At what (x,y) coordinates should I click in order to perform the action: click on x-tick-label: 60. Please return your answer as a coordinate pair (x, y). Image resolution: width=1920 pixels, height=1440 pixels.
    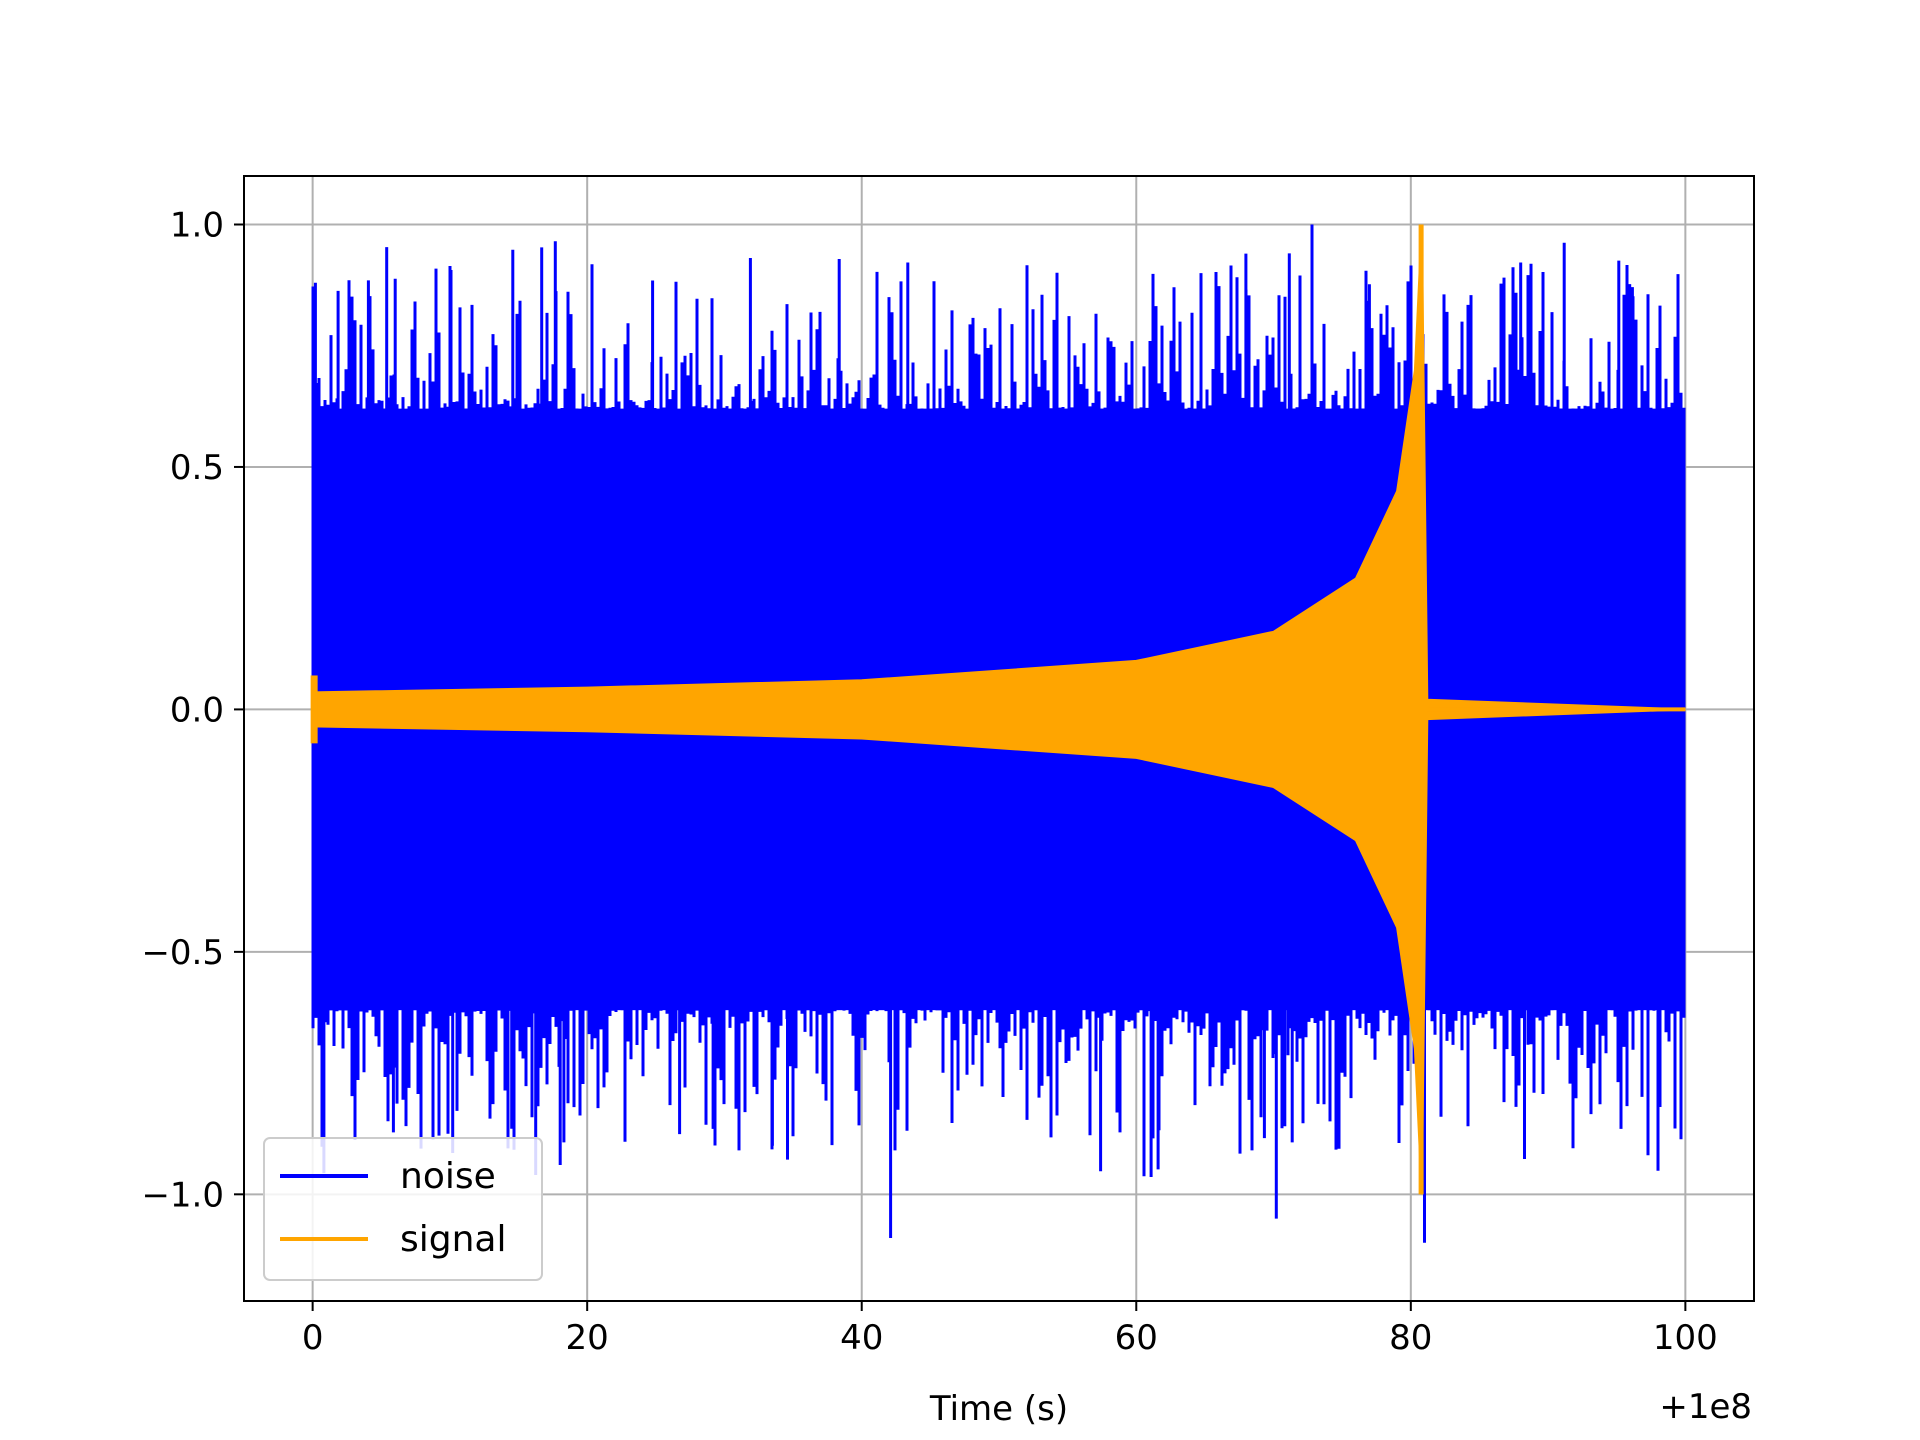
    Looking at the image, I should click on (1136, 1338).